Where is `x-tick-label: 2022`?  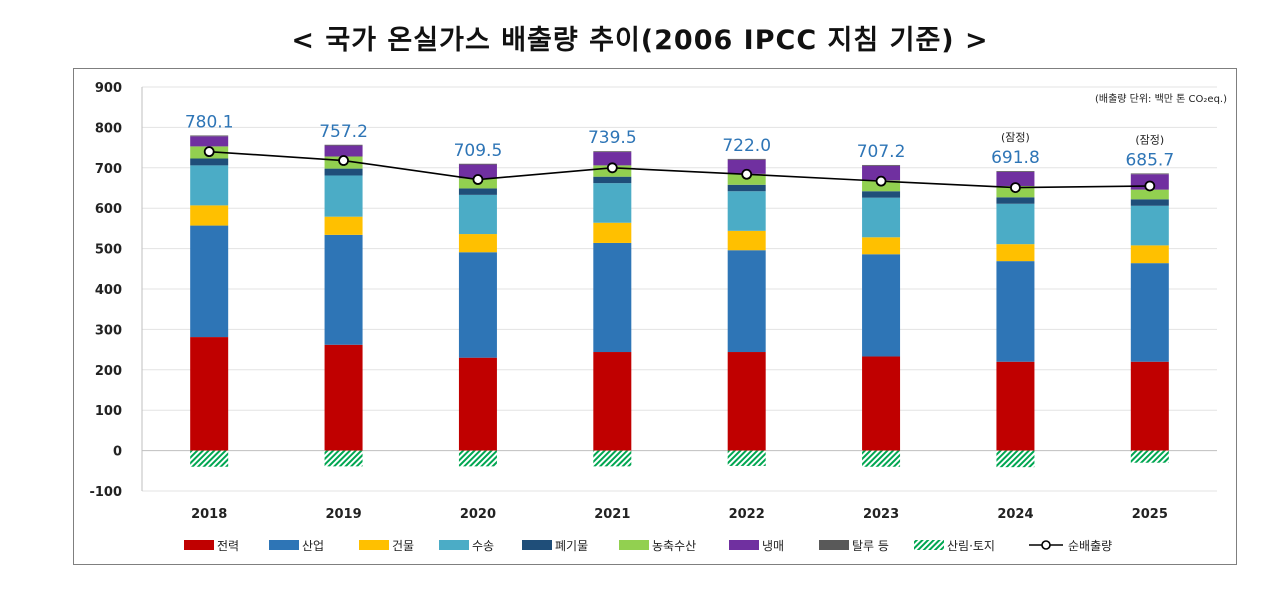 x-tick-label: 2022 is located at coordinates (747, 514).